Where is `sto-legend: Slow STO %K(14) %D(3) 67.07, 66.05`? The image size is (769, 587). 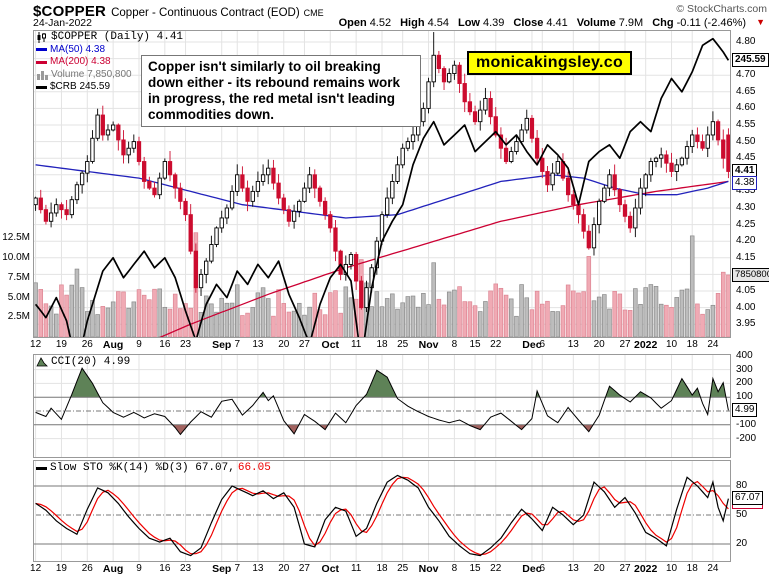
sto-legend: Slow STO %K(14) %D(3) 67.07, 66.05 is located at coordinates (153, 468).